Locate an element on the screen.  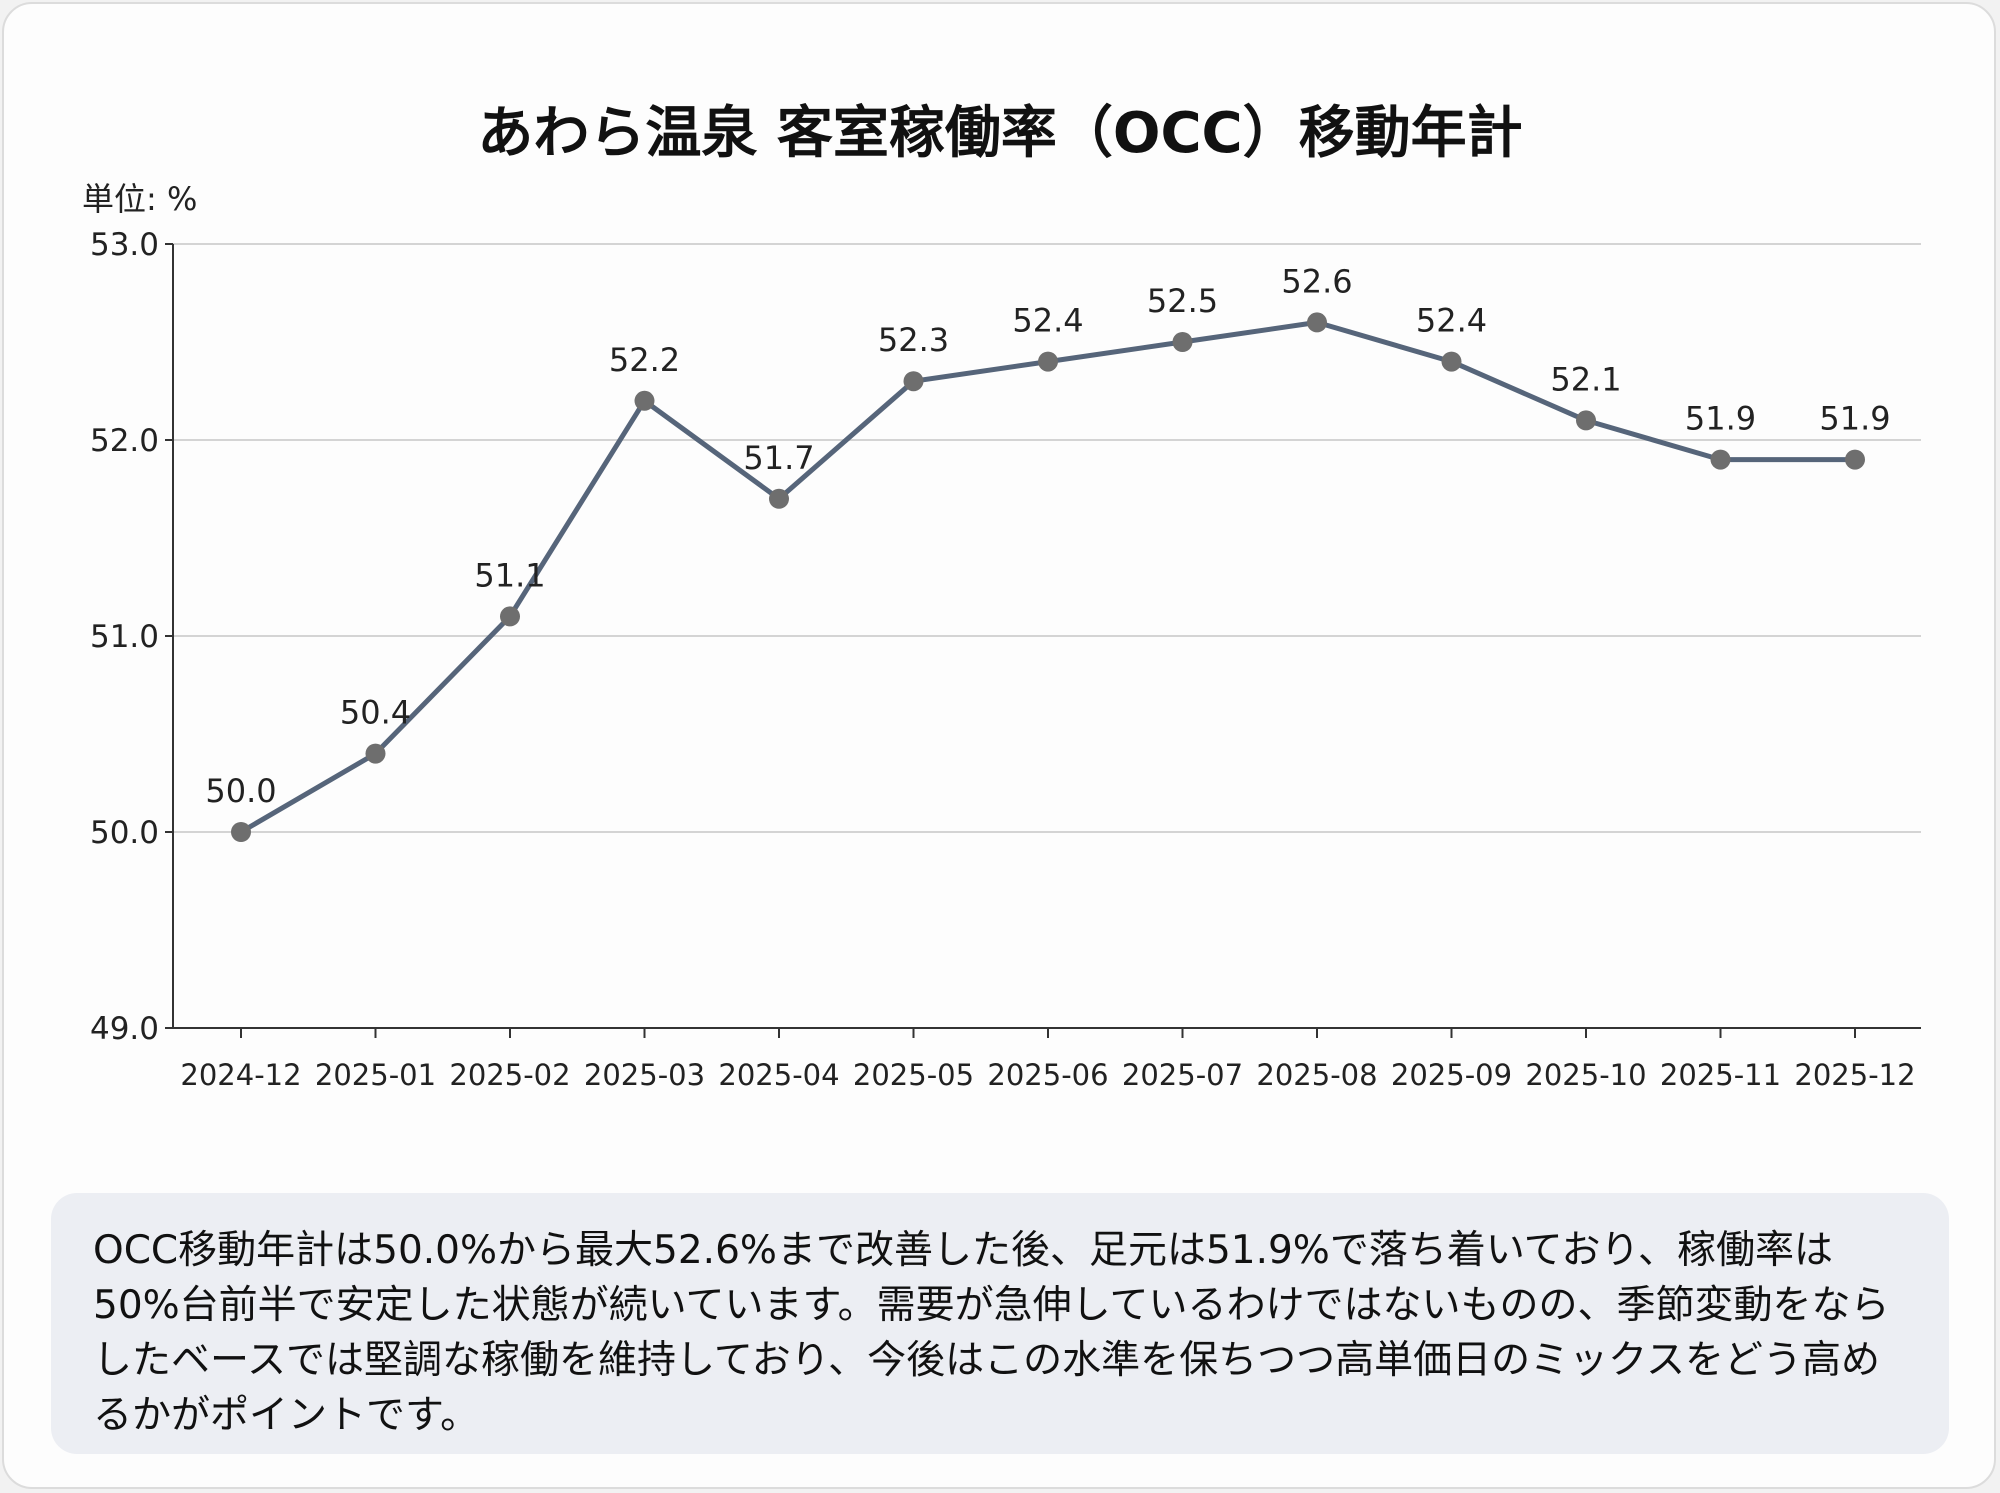
x-tick-label: 2024-12 is located at coordinates (240, 1075).